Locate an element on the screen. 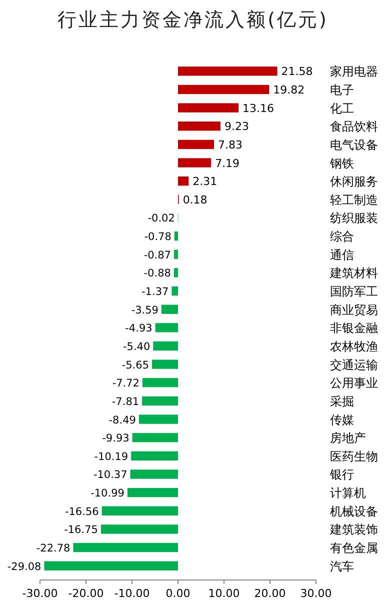 This screenshot has height=613, width=386. data-label: -16.75 is located at coordinates (81, 530).